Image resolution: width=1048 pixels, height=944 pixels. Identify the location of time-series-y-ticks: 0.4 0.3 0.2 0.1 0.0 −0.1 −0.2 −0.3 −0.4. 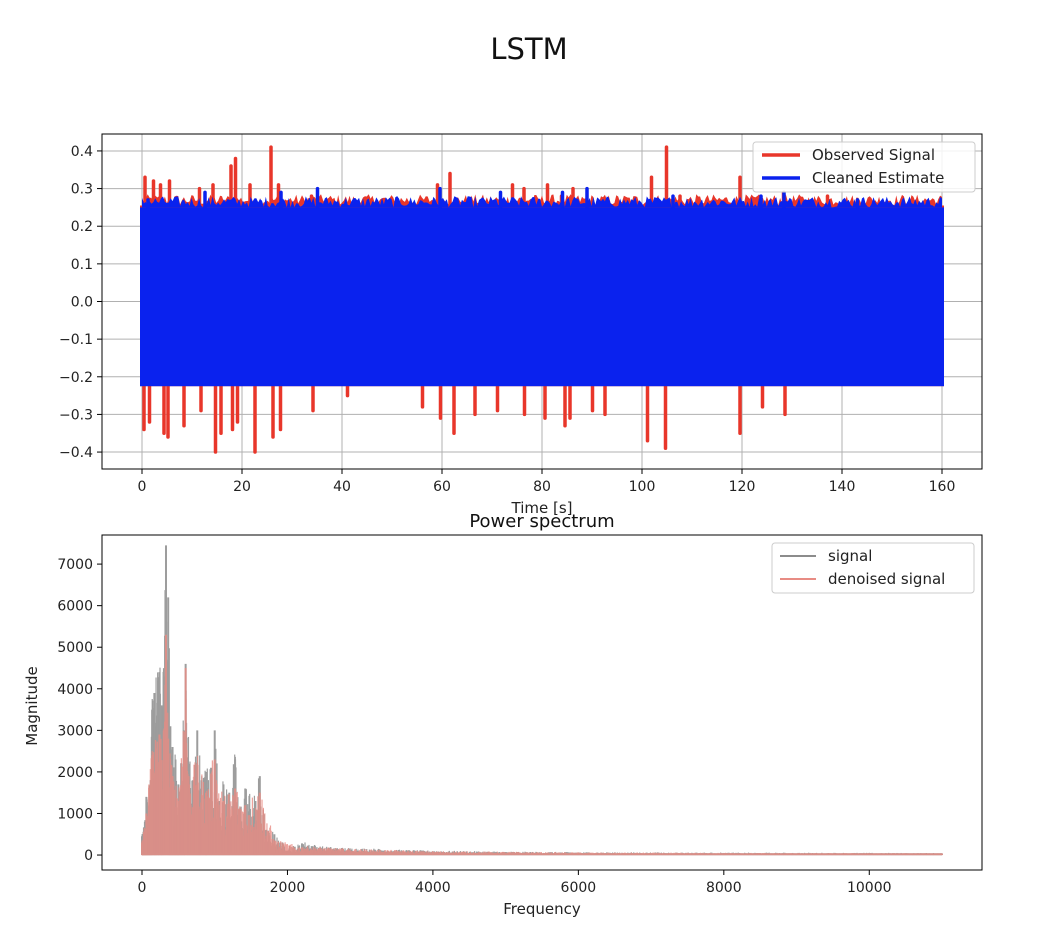
(80, 302).